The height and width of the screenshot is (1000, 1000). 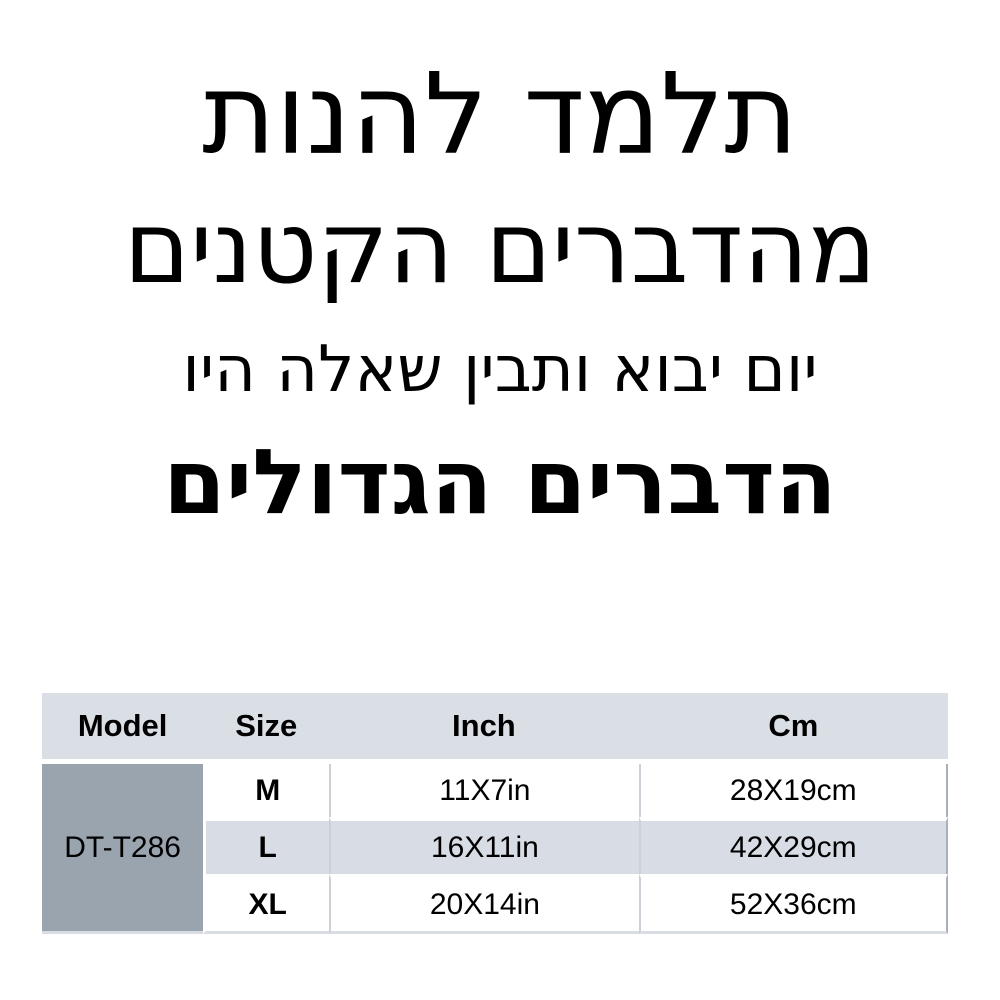 I want to click on cm-cell-xl: 52X36cm, so click(x=793, y=904).